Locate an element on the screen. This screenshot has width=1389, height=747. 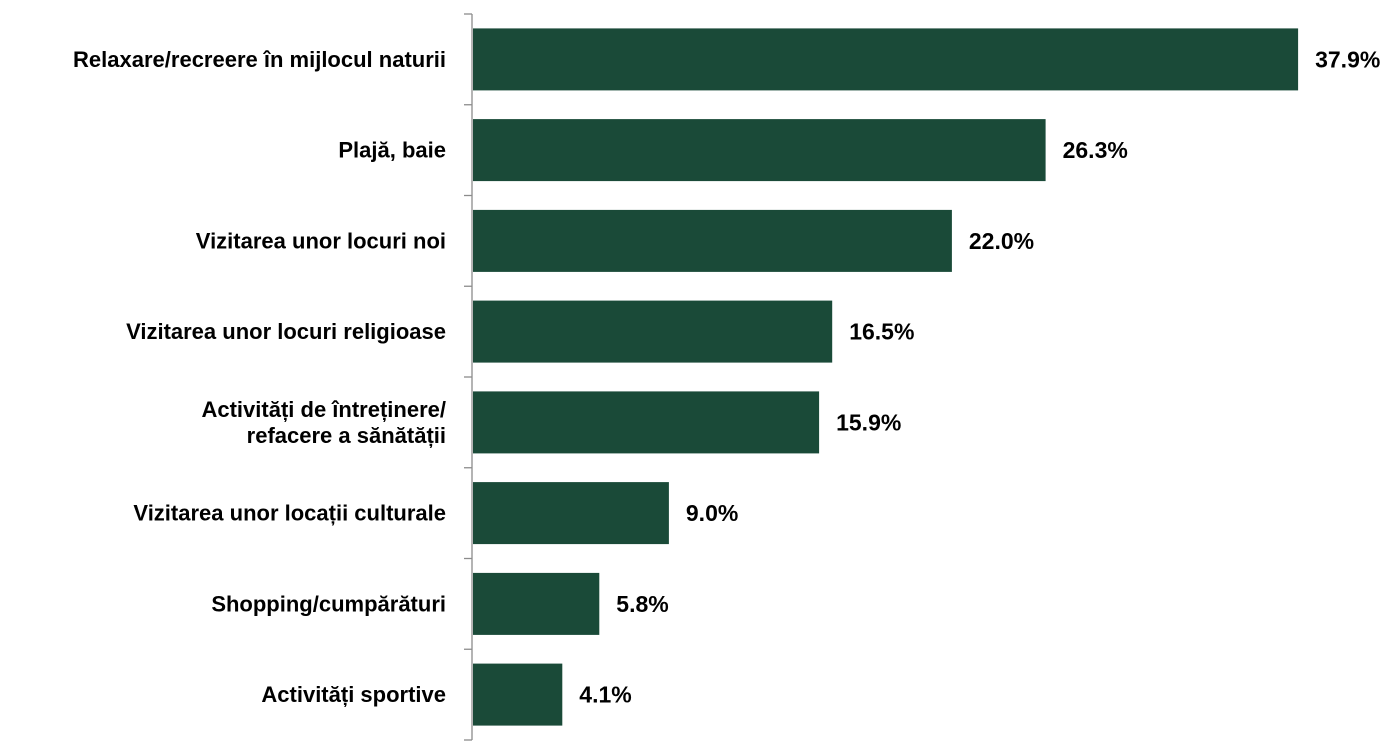
category-label: Vizitarea unor locații culturale is located at coordinates (289, 513).